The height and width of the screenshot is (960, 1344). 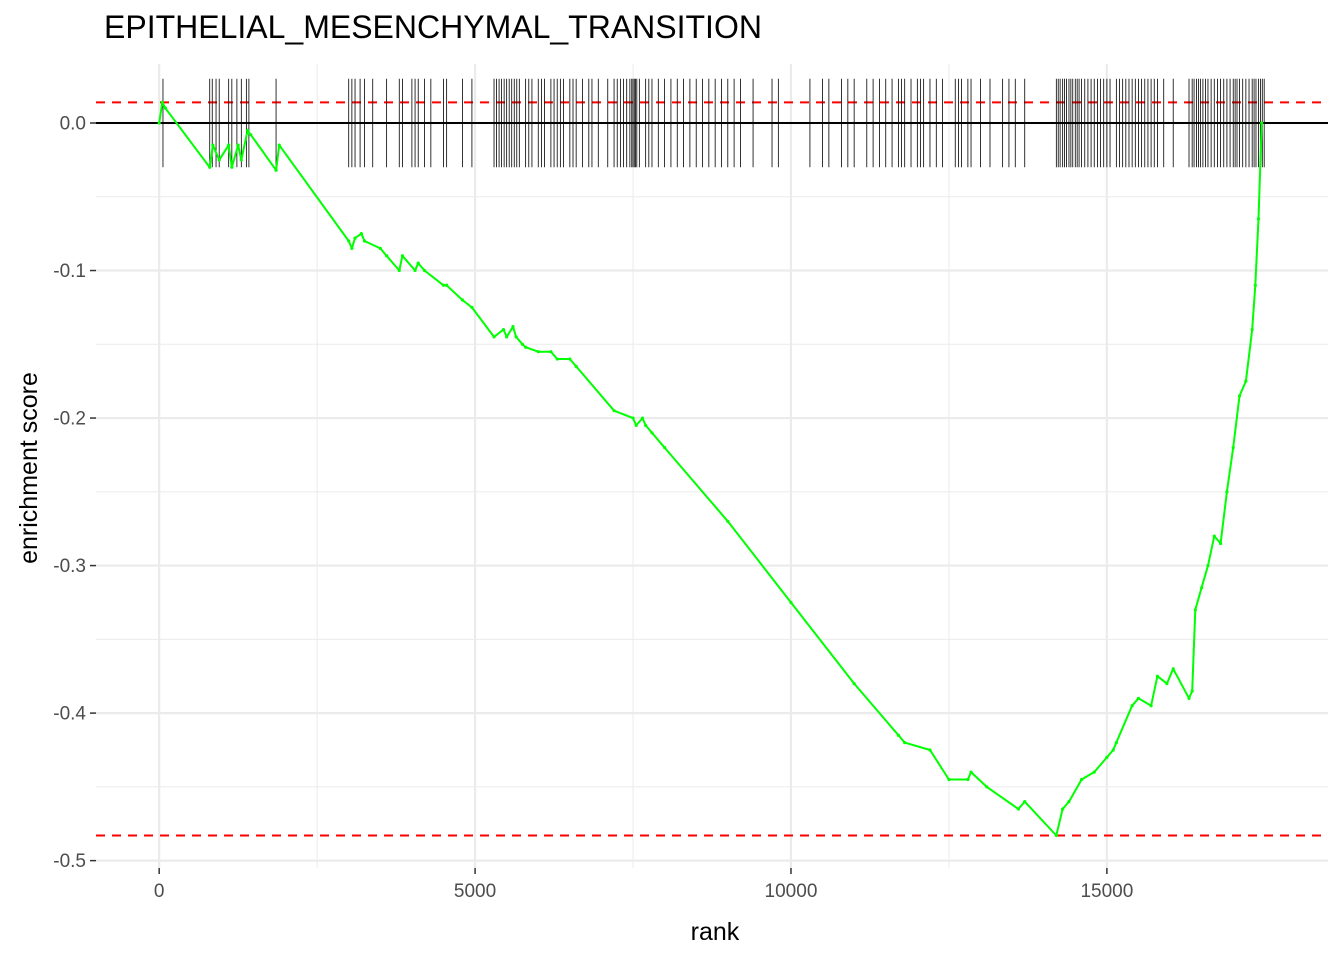 What do you see at coordinates (69, 861) in the screenshot?
I see `y-tick-label: -0.5` at bounding box center [69, 861].